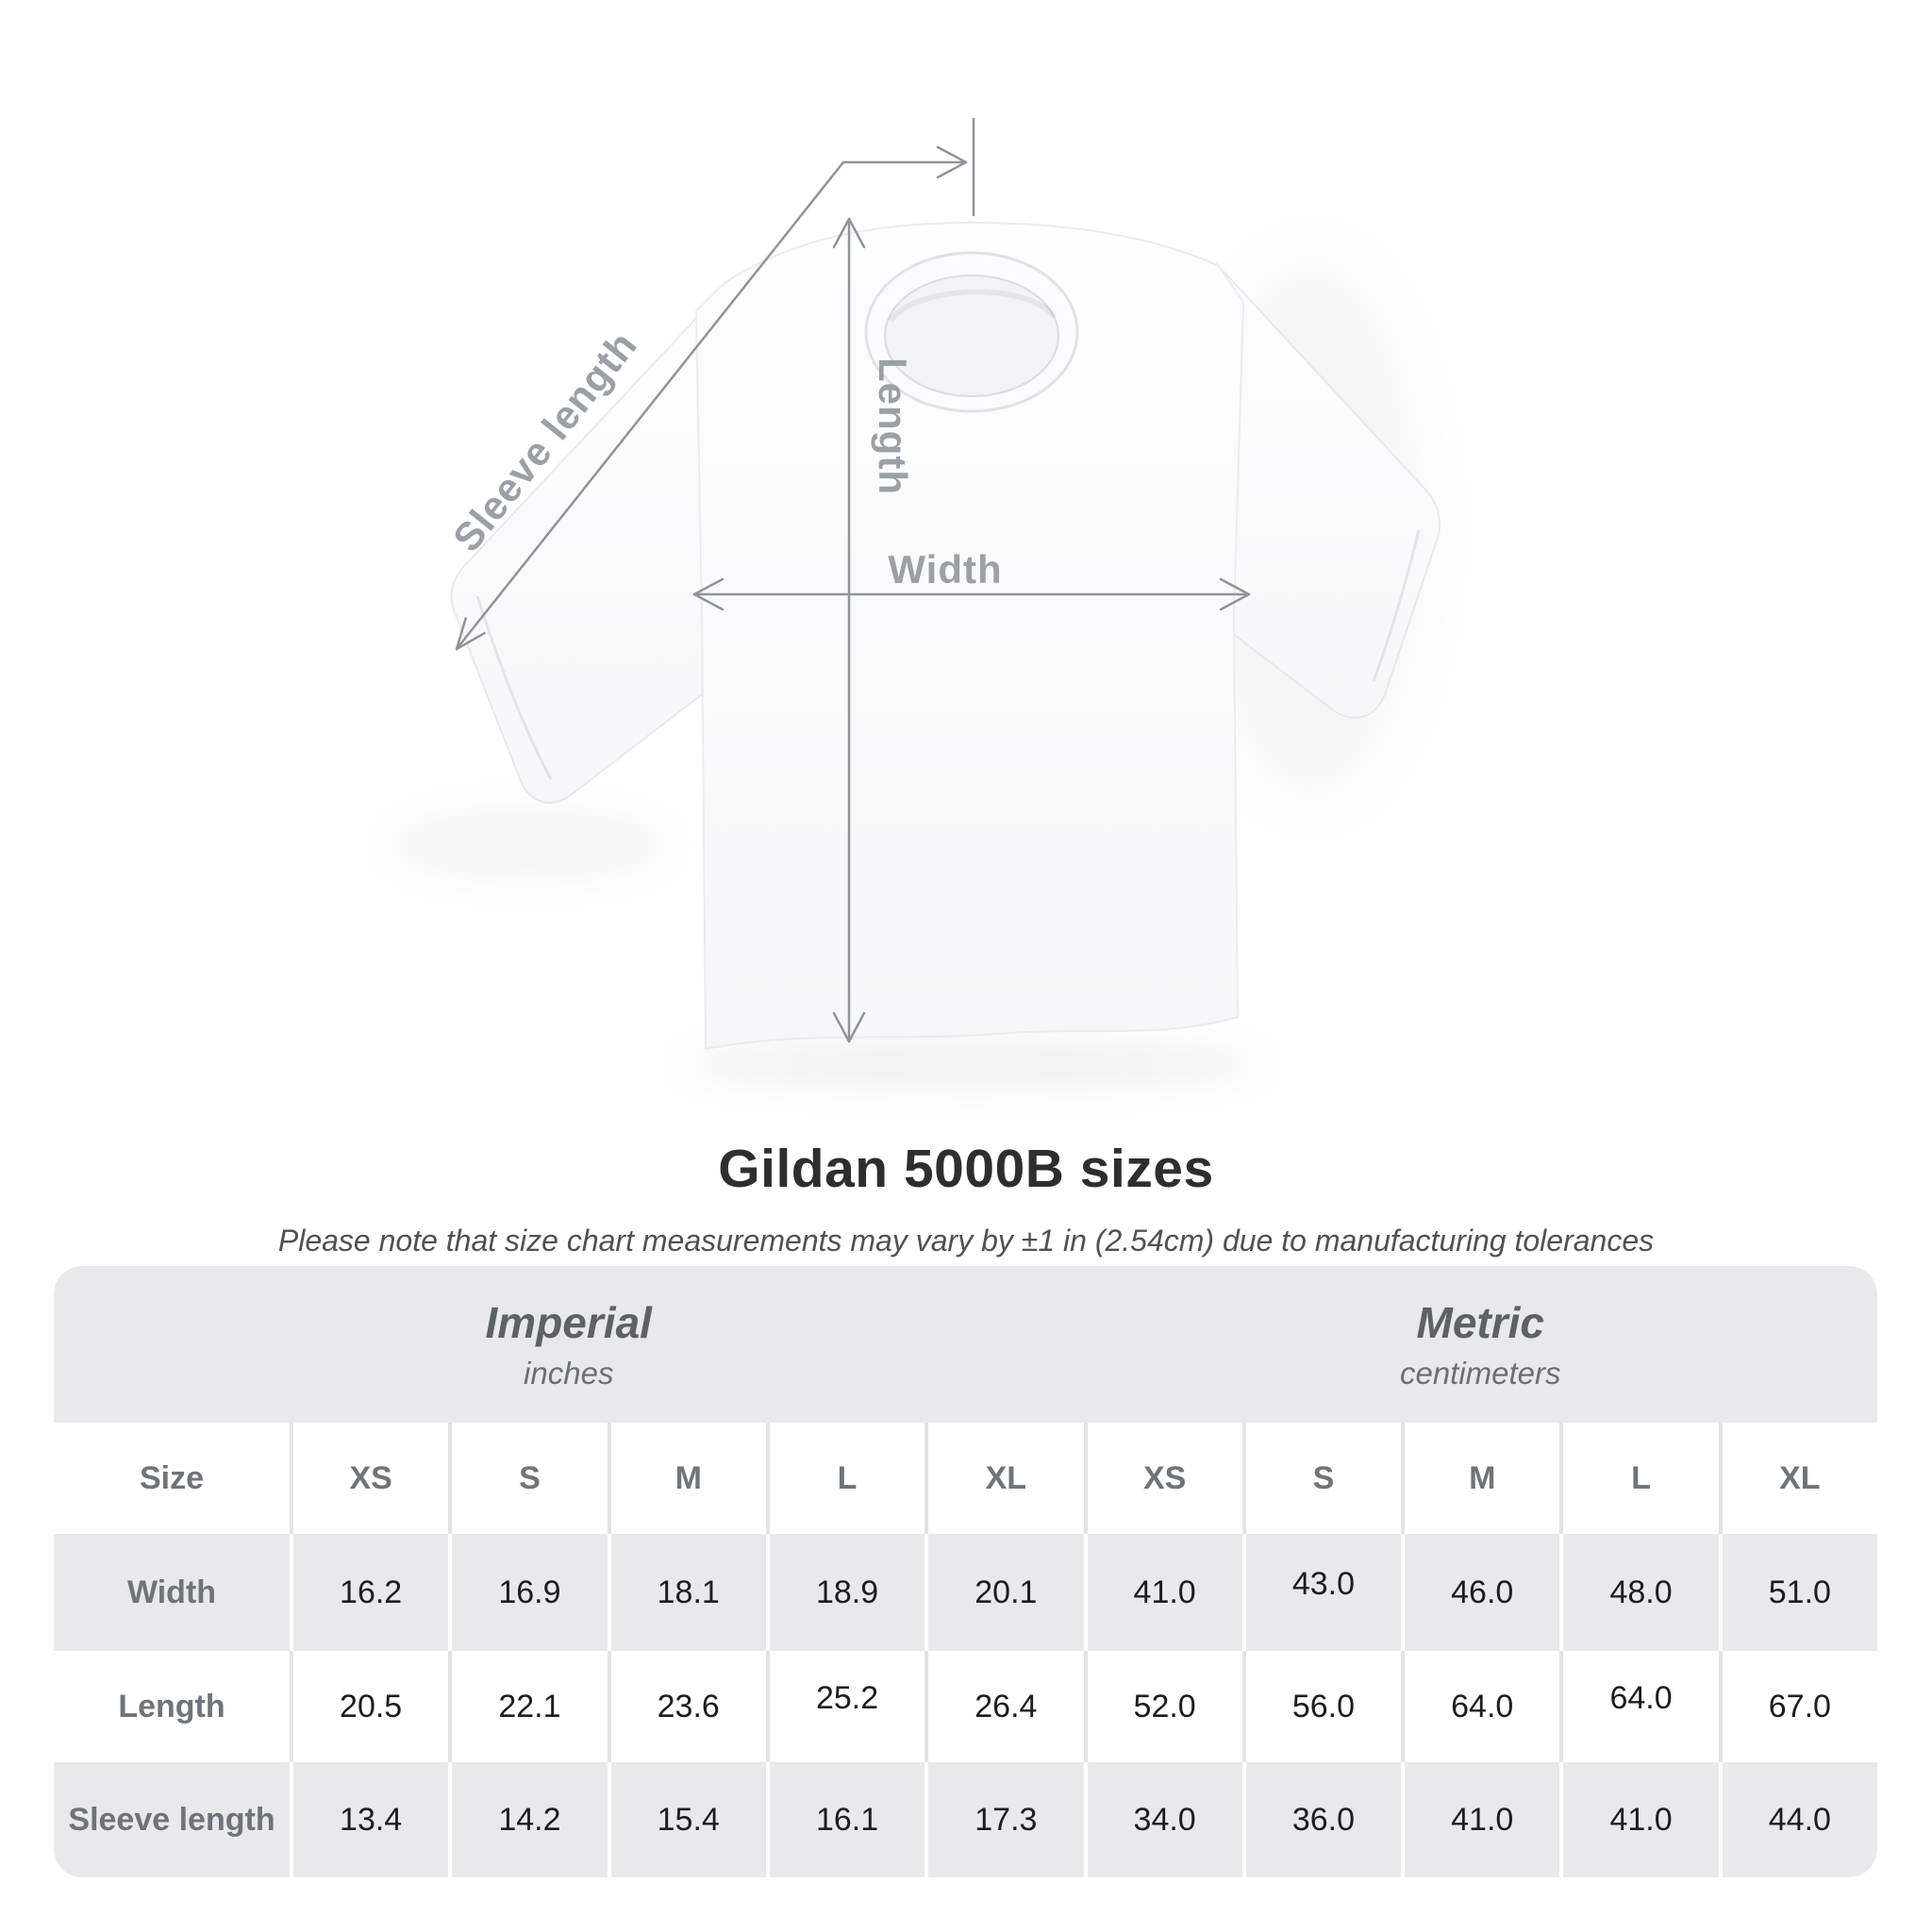 The image size is (1932, 1932). What do you see at coordinates (845, 1706) in the screenshot?
I see `value-cell: 25.2` at bounding box center [845, 1706].